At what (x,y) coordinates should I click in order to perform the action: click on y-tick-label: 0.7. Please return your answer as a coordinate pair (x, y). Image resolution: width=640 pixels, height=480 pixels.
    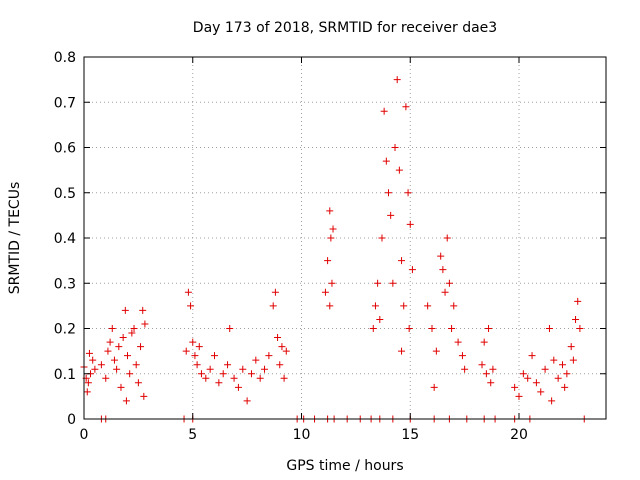
    Looking at the image, I should click on (65, 103).